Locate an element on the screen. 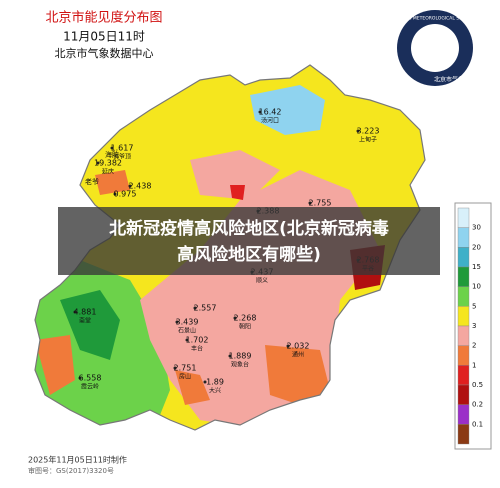 Image resolution: width=500 pixels, height=488 pixels. legend-label: 1 is located at coordinates (474, 365).